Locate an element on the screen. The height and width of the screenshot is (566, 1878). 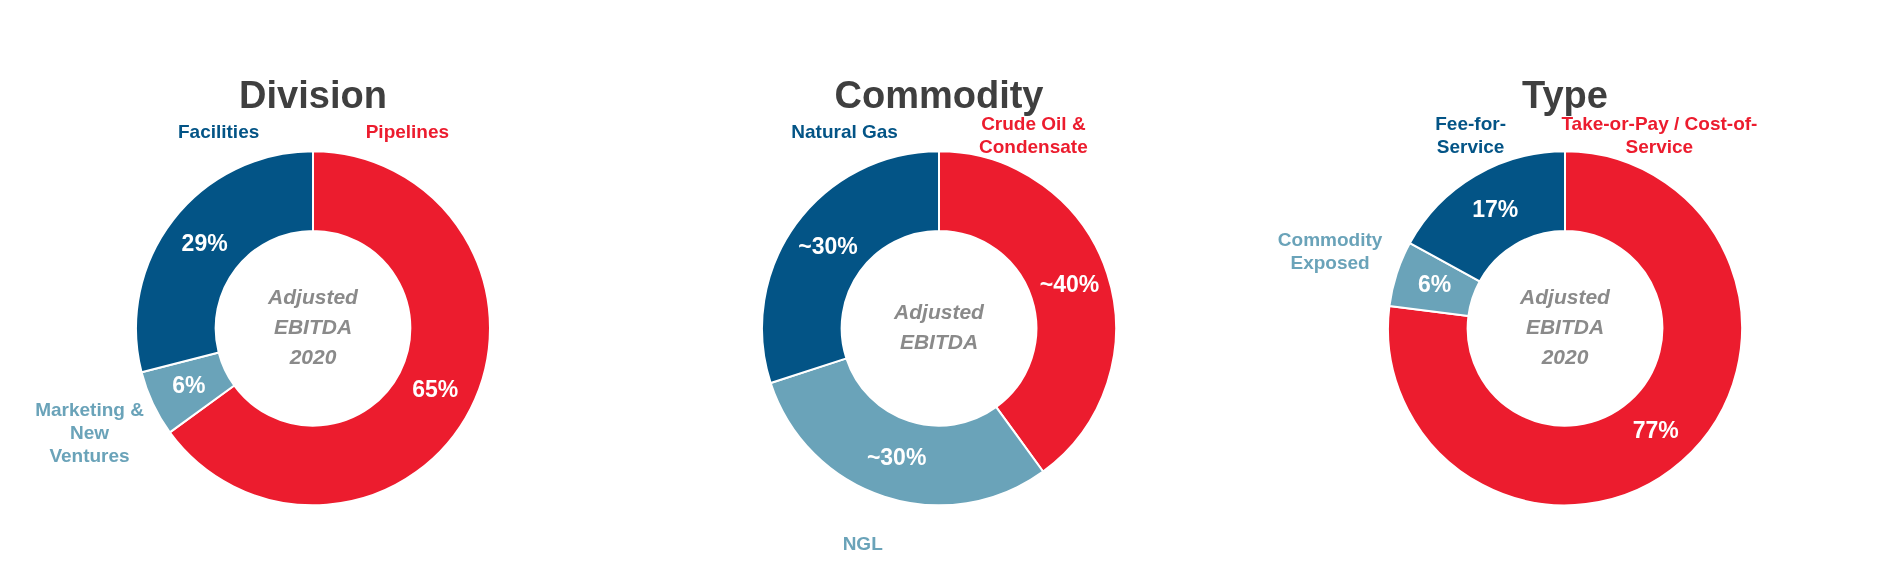
slice-label: Facilities is located at coordinates (218, 132).